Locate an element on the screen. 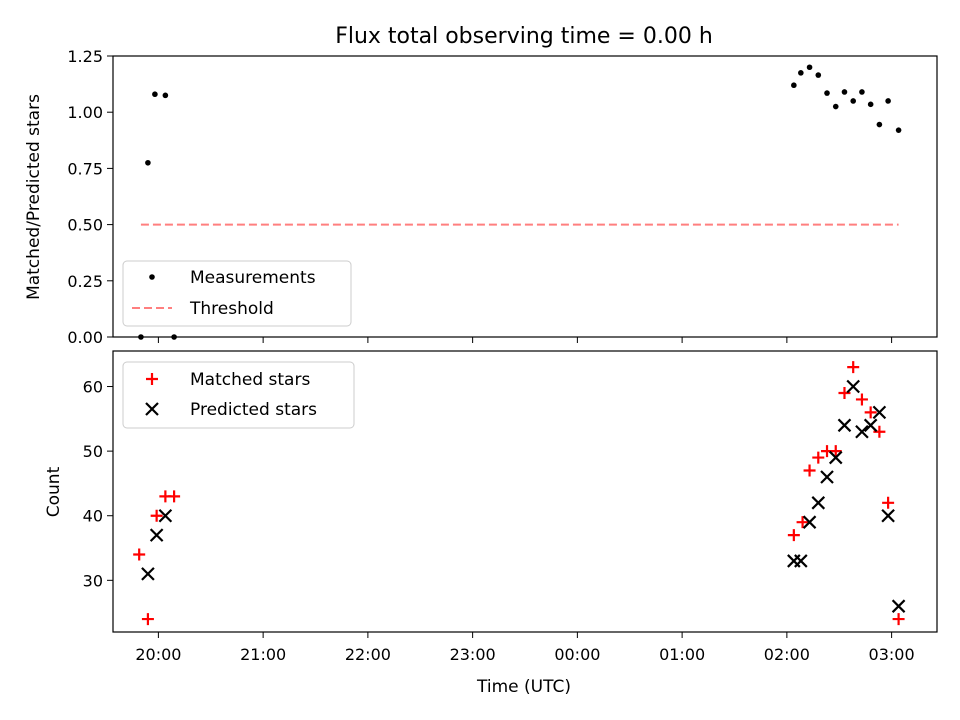  y-tick-label: 30 is located at coordinates (93, 580).